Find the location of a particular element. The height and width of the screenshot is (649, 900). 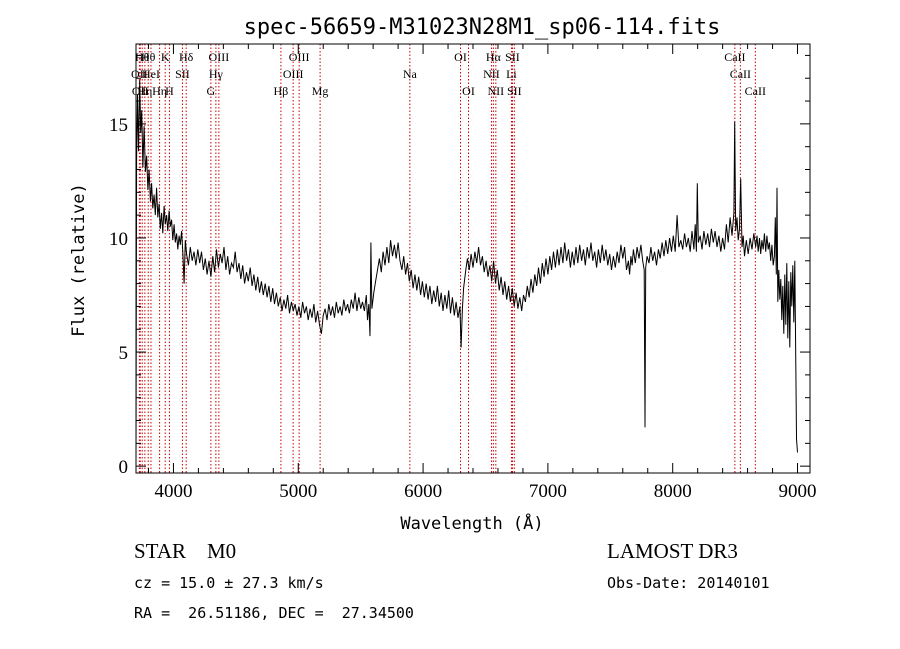

coordinates: RA = 26.51186, DEC = 27.34500 is located at coordinates (274, 613).